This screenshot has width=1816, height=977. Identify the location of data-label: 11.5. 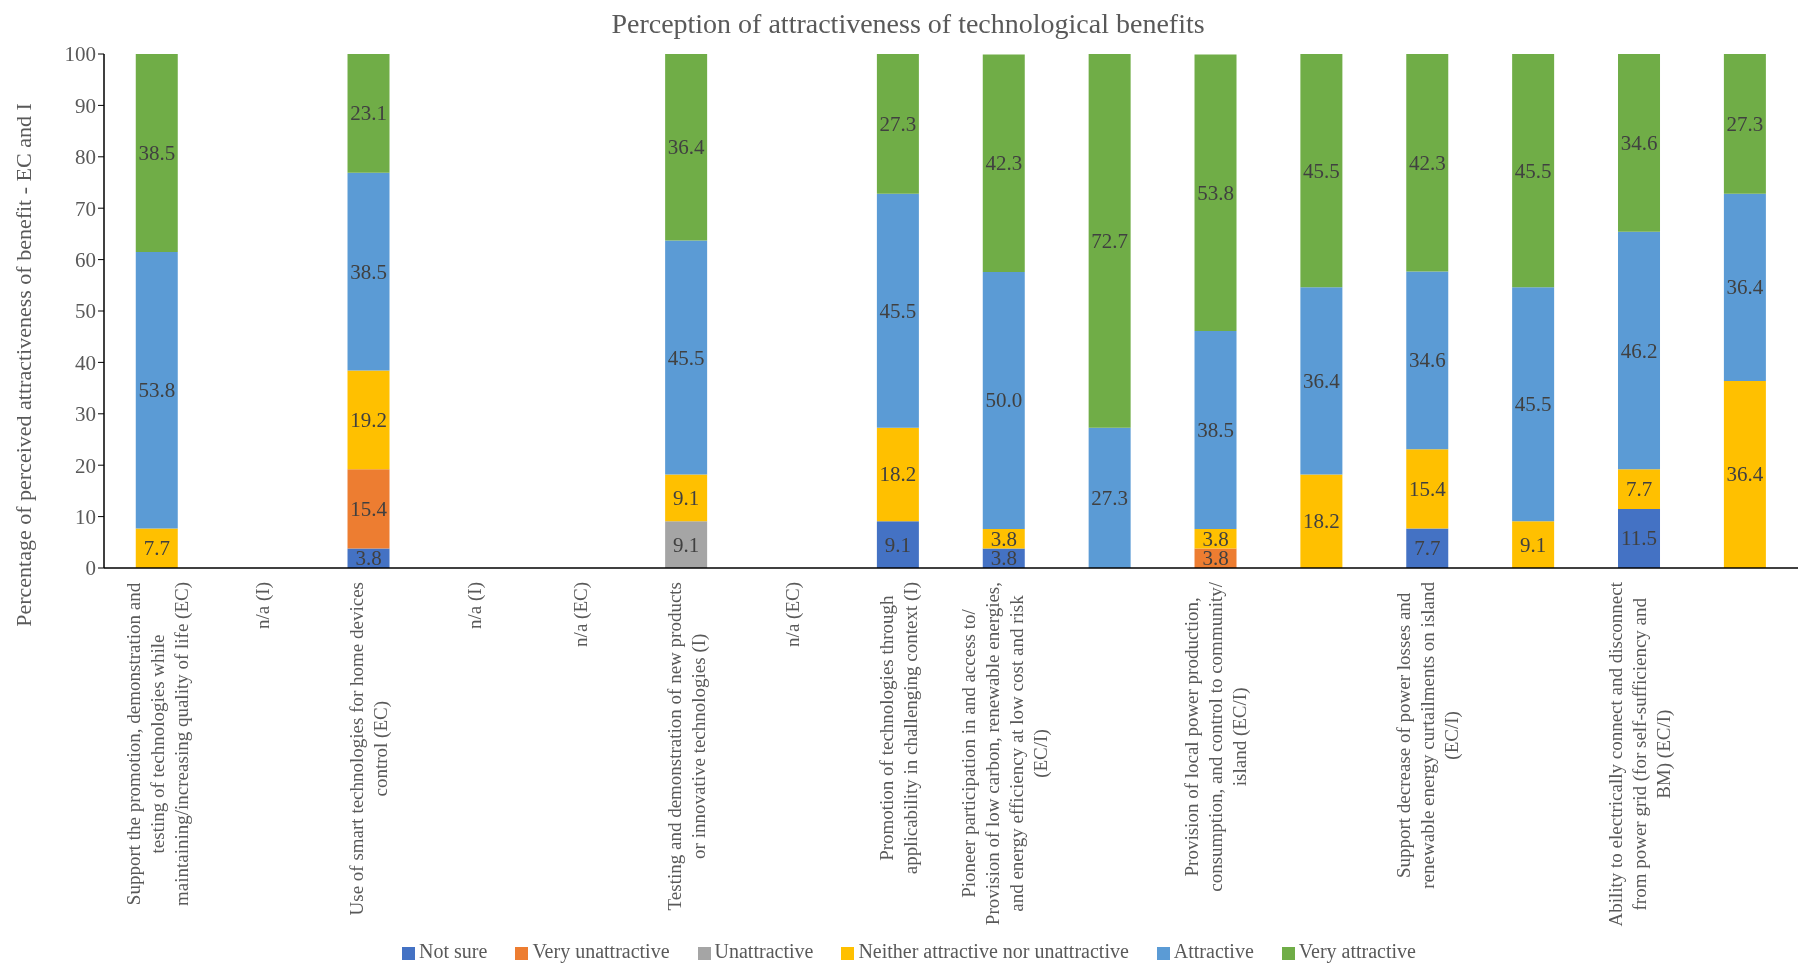
(1639, 538).